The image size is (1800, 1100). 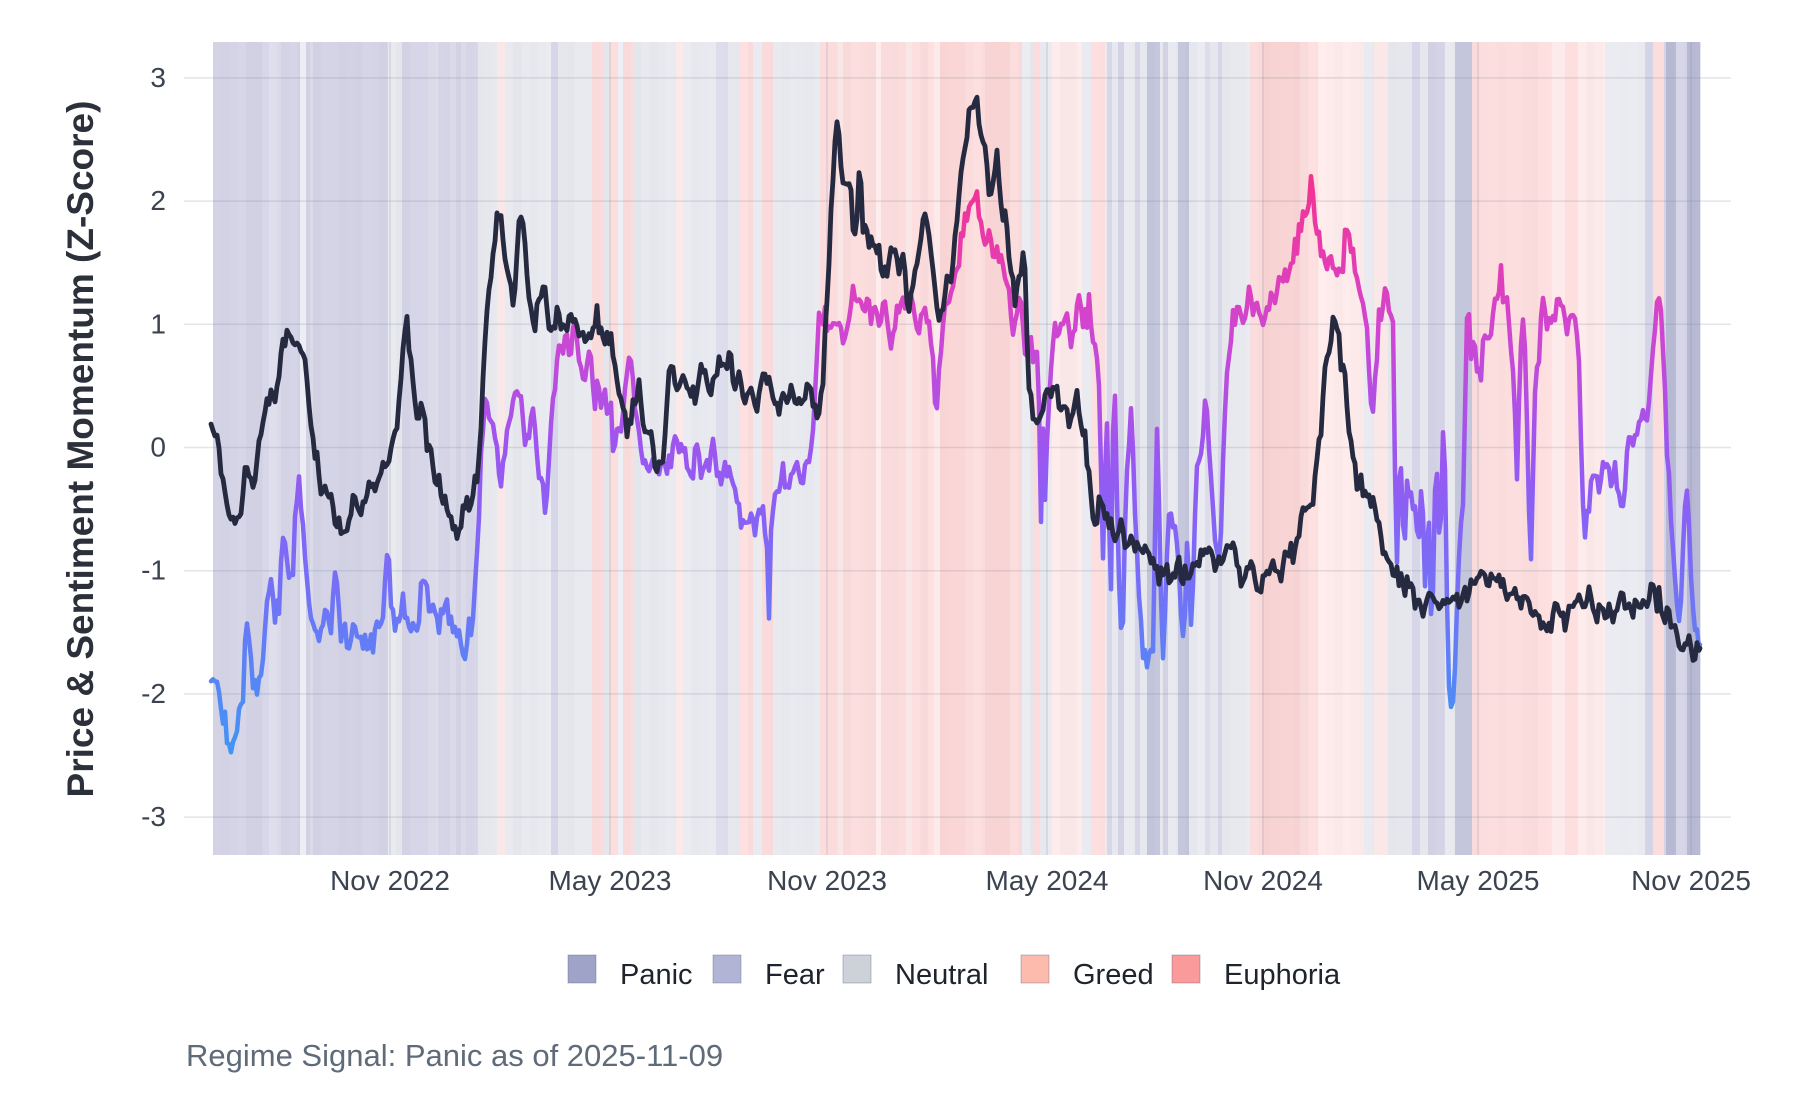 What do you see at coordinates (1113, 975) in the screenshot?
I see `svg-text: Greed` at bounding box center [1113, 975].